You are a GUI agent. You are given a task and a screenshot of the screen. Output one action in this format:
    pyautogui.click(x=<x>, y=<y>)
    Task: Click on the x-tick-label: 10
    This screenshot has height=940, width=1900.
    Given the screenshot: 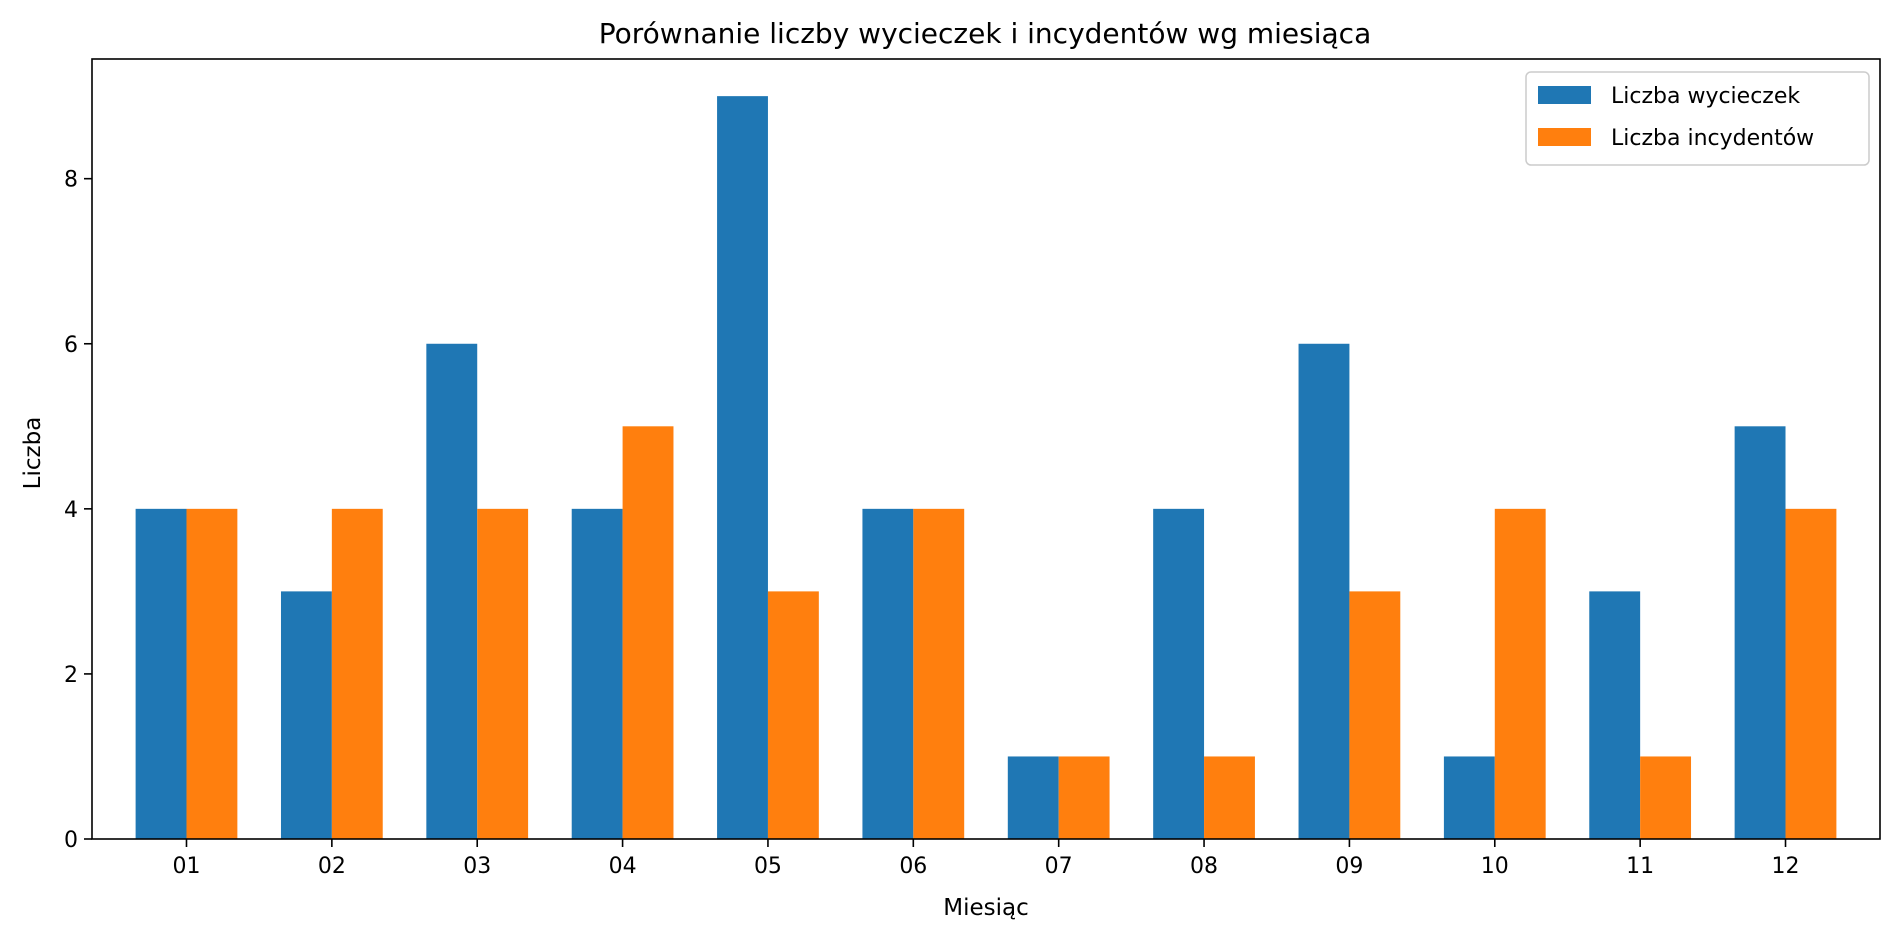 What is the action you would take?
    pyautogui.click(x=1495, y=866)
    